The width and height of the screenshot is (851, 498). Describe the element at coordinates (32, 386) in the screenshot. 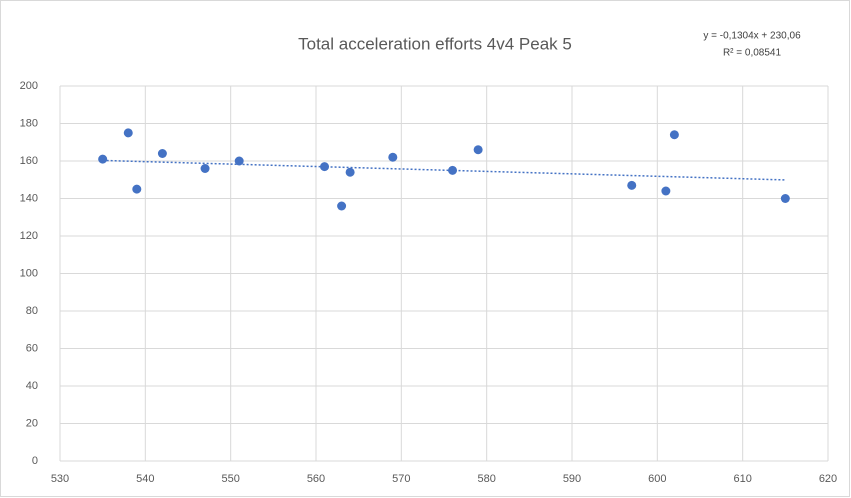

I see `y-tick-label: 40` at that location.